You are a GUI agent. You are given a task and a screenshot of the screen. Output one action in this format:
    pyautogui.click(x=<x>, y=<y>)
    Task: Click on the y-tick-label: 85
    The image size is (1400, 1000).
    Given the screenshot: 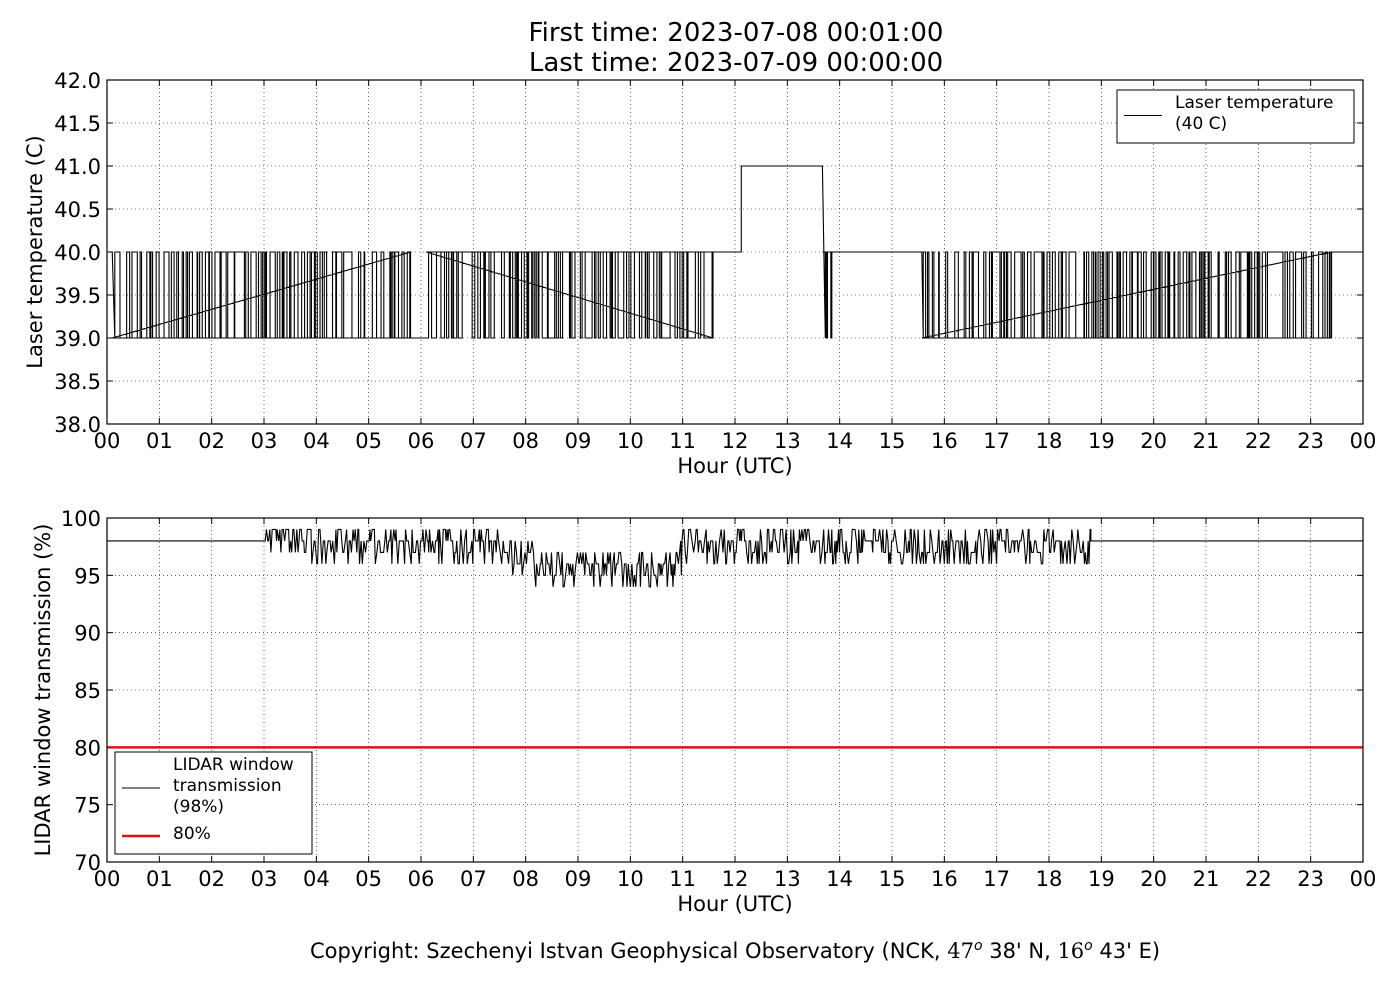 What is the action you would take?
    pyautogui.click(x=87, y=691)
    